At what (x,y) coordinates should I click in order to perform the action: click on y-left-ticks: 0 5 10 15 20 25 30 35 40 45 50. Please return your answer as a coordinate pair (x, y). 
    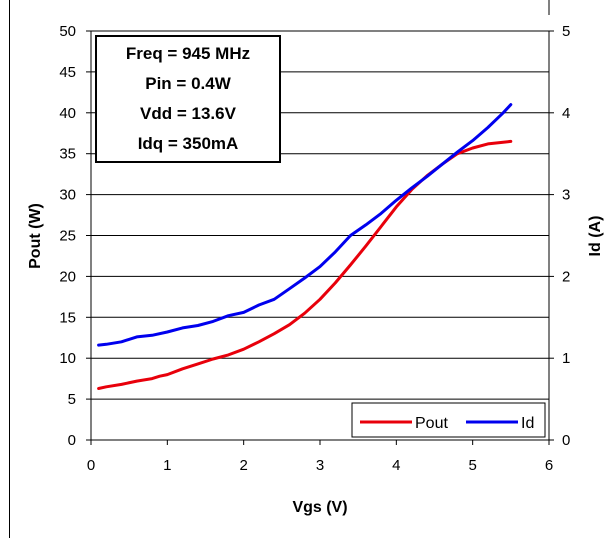
    Looking at the image, I should click on (75, 236).